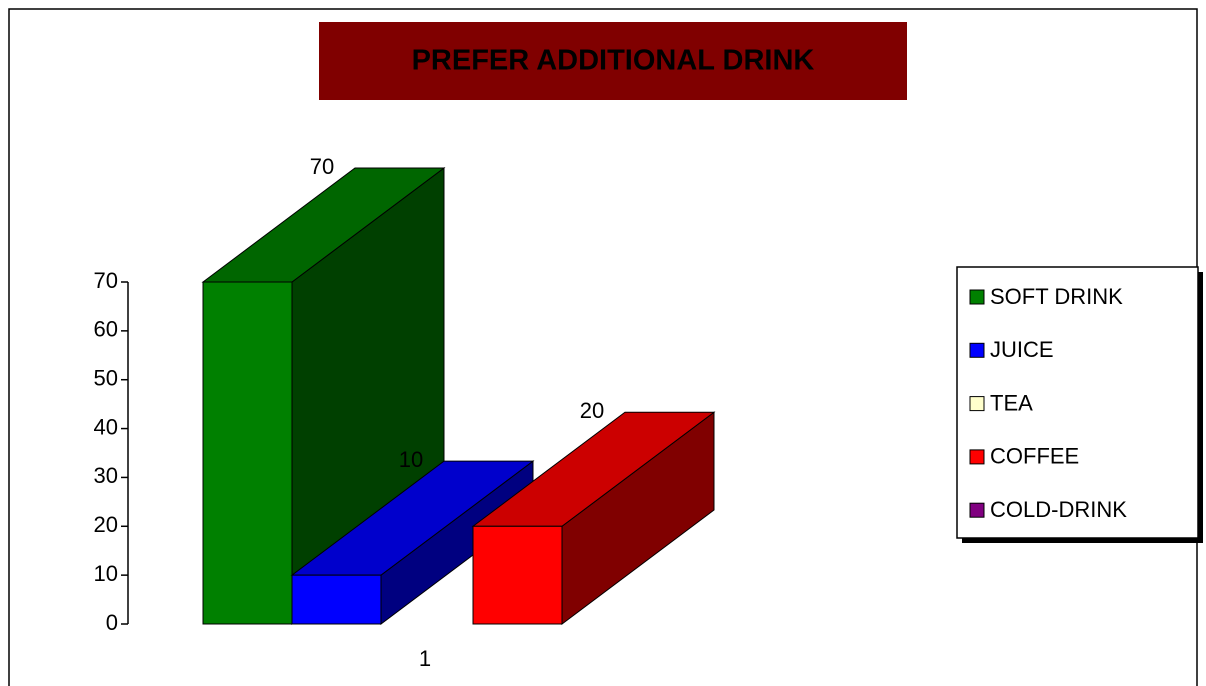 This screenshot has width=1206, height=686. What do you see at coordinates (1034, 456) in the screenshot?
I see `legend-label: COFFEE` at bounding box center [1034, 456].